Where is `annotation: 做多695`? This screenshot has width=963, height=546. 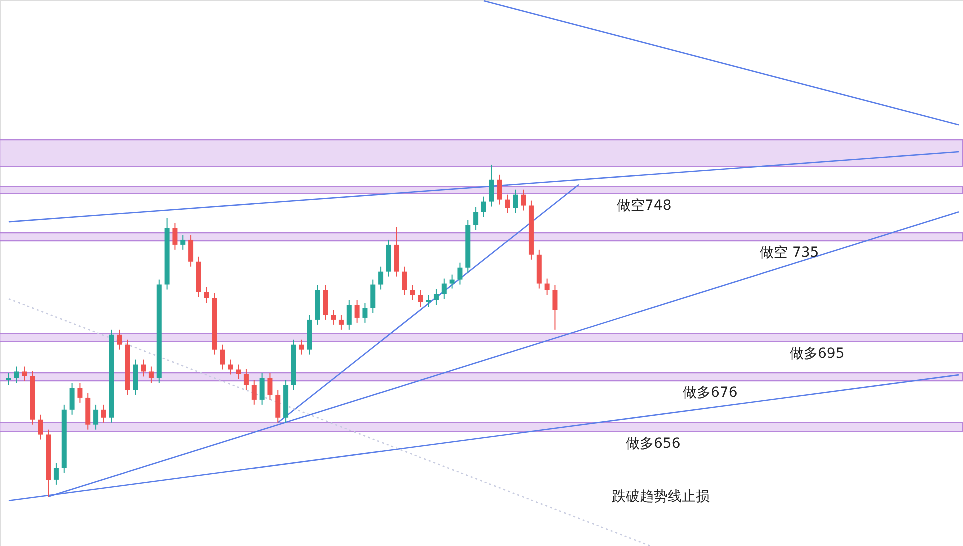 annotation: 做多695 is located at coordinates (817, 354).